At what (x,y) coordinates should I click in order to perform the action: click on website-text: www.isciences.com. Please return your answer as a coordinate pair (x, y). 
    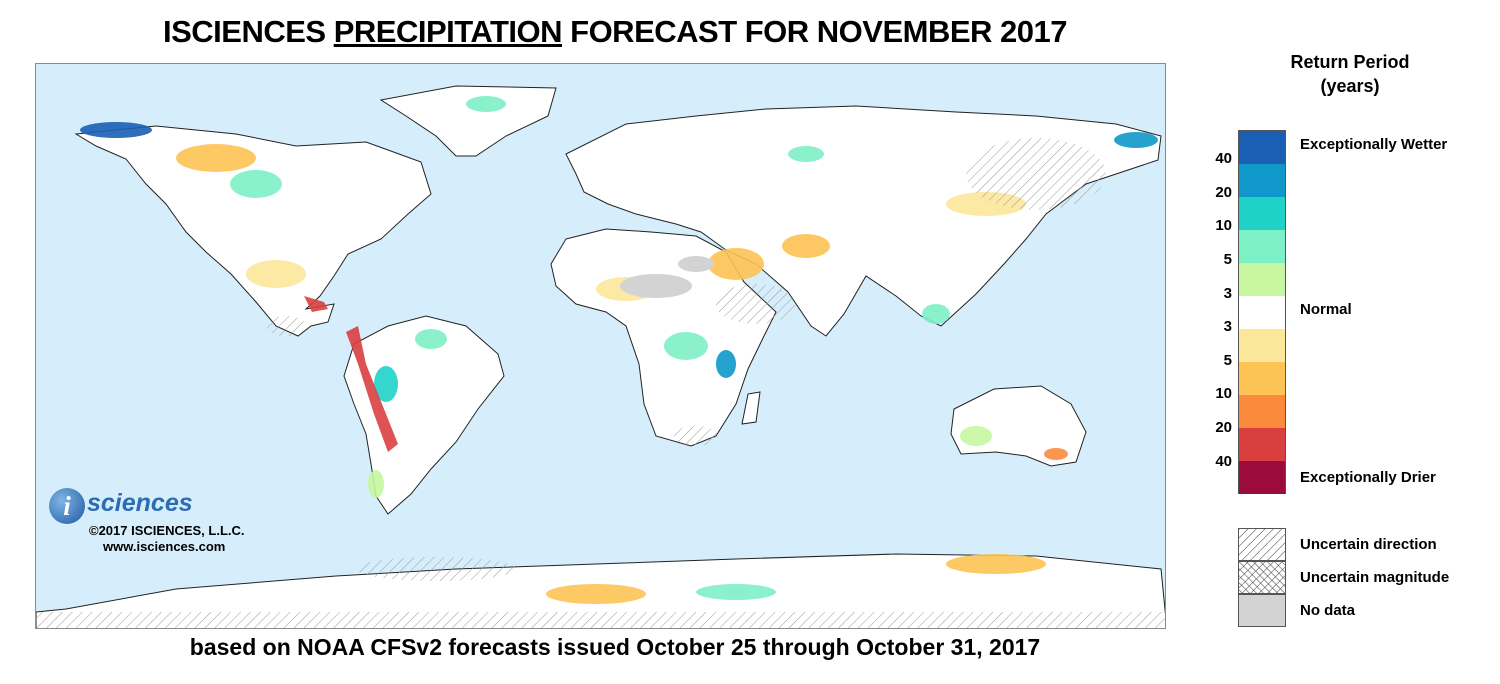
    Looking at the image, I should click on (164, 546).